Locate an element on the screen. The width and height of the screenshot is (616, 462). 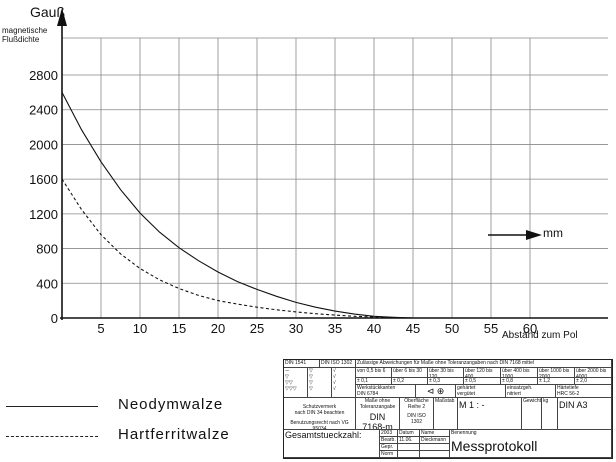
tb-tol-v-0: ± 0,1 is located at coordinates (374, 381).